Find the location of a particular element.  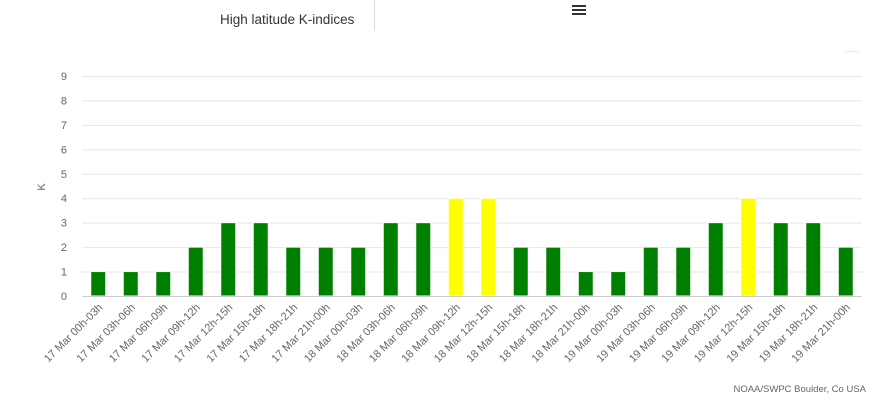

x-tick-label: 17 Mar 00h-03h is located at coordinates (73, 333).